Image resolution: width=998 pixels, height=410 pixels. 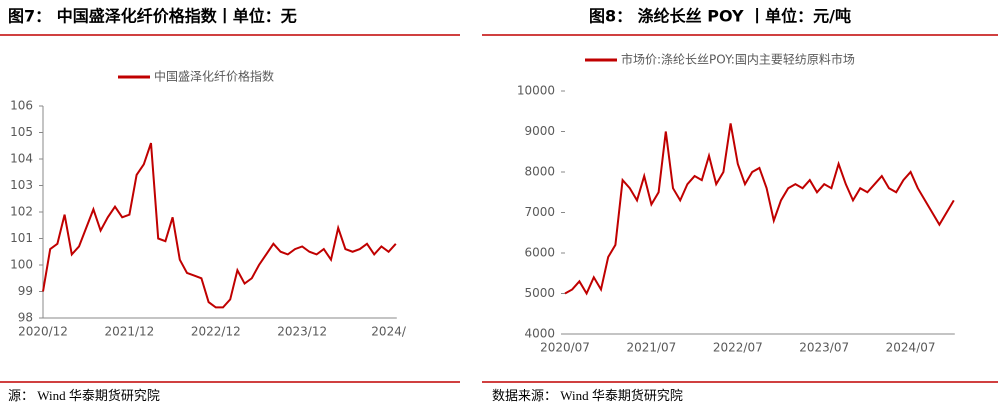 I want to click on y-tick-label: 105, so click(x=21, y=132).